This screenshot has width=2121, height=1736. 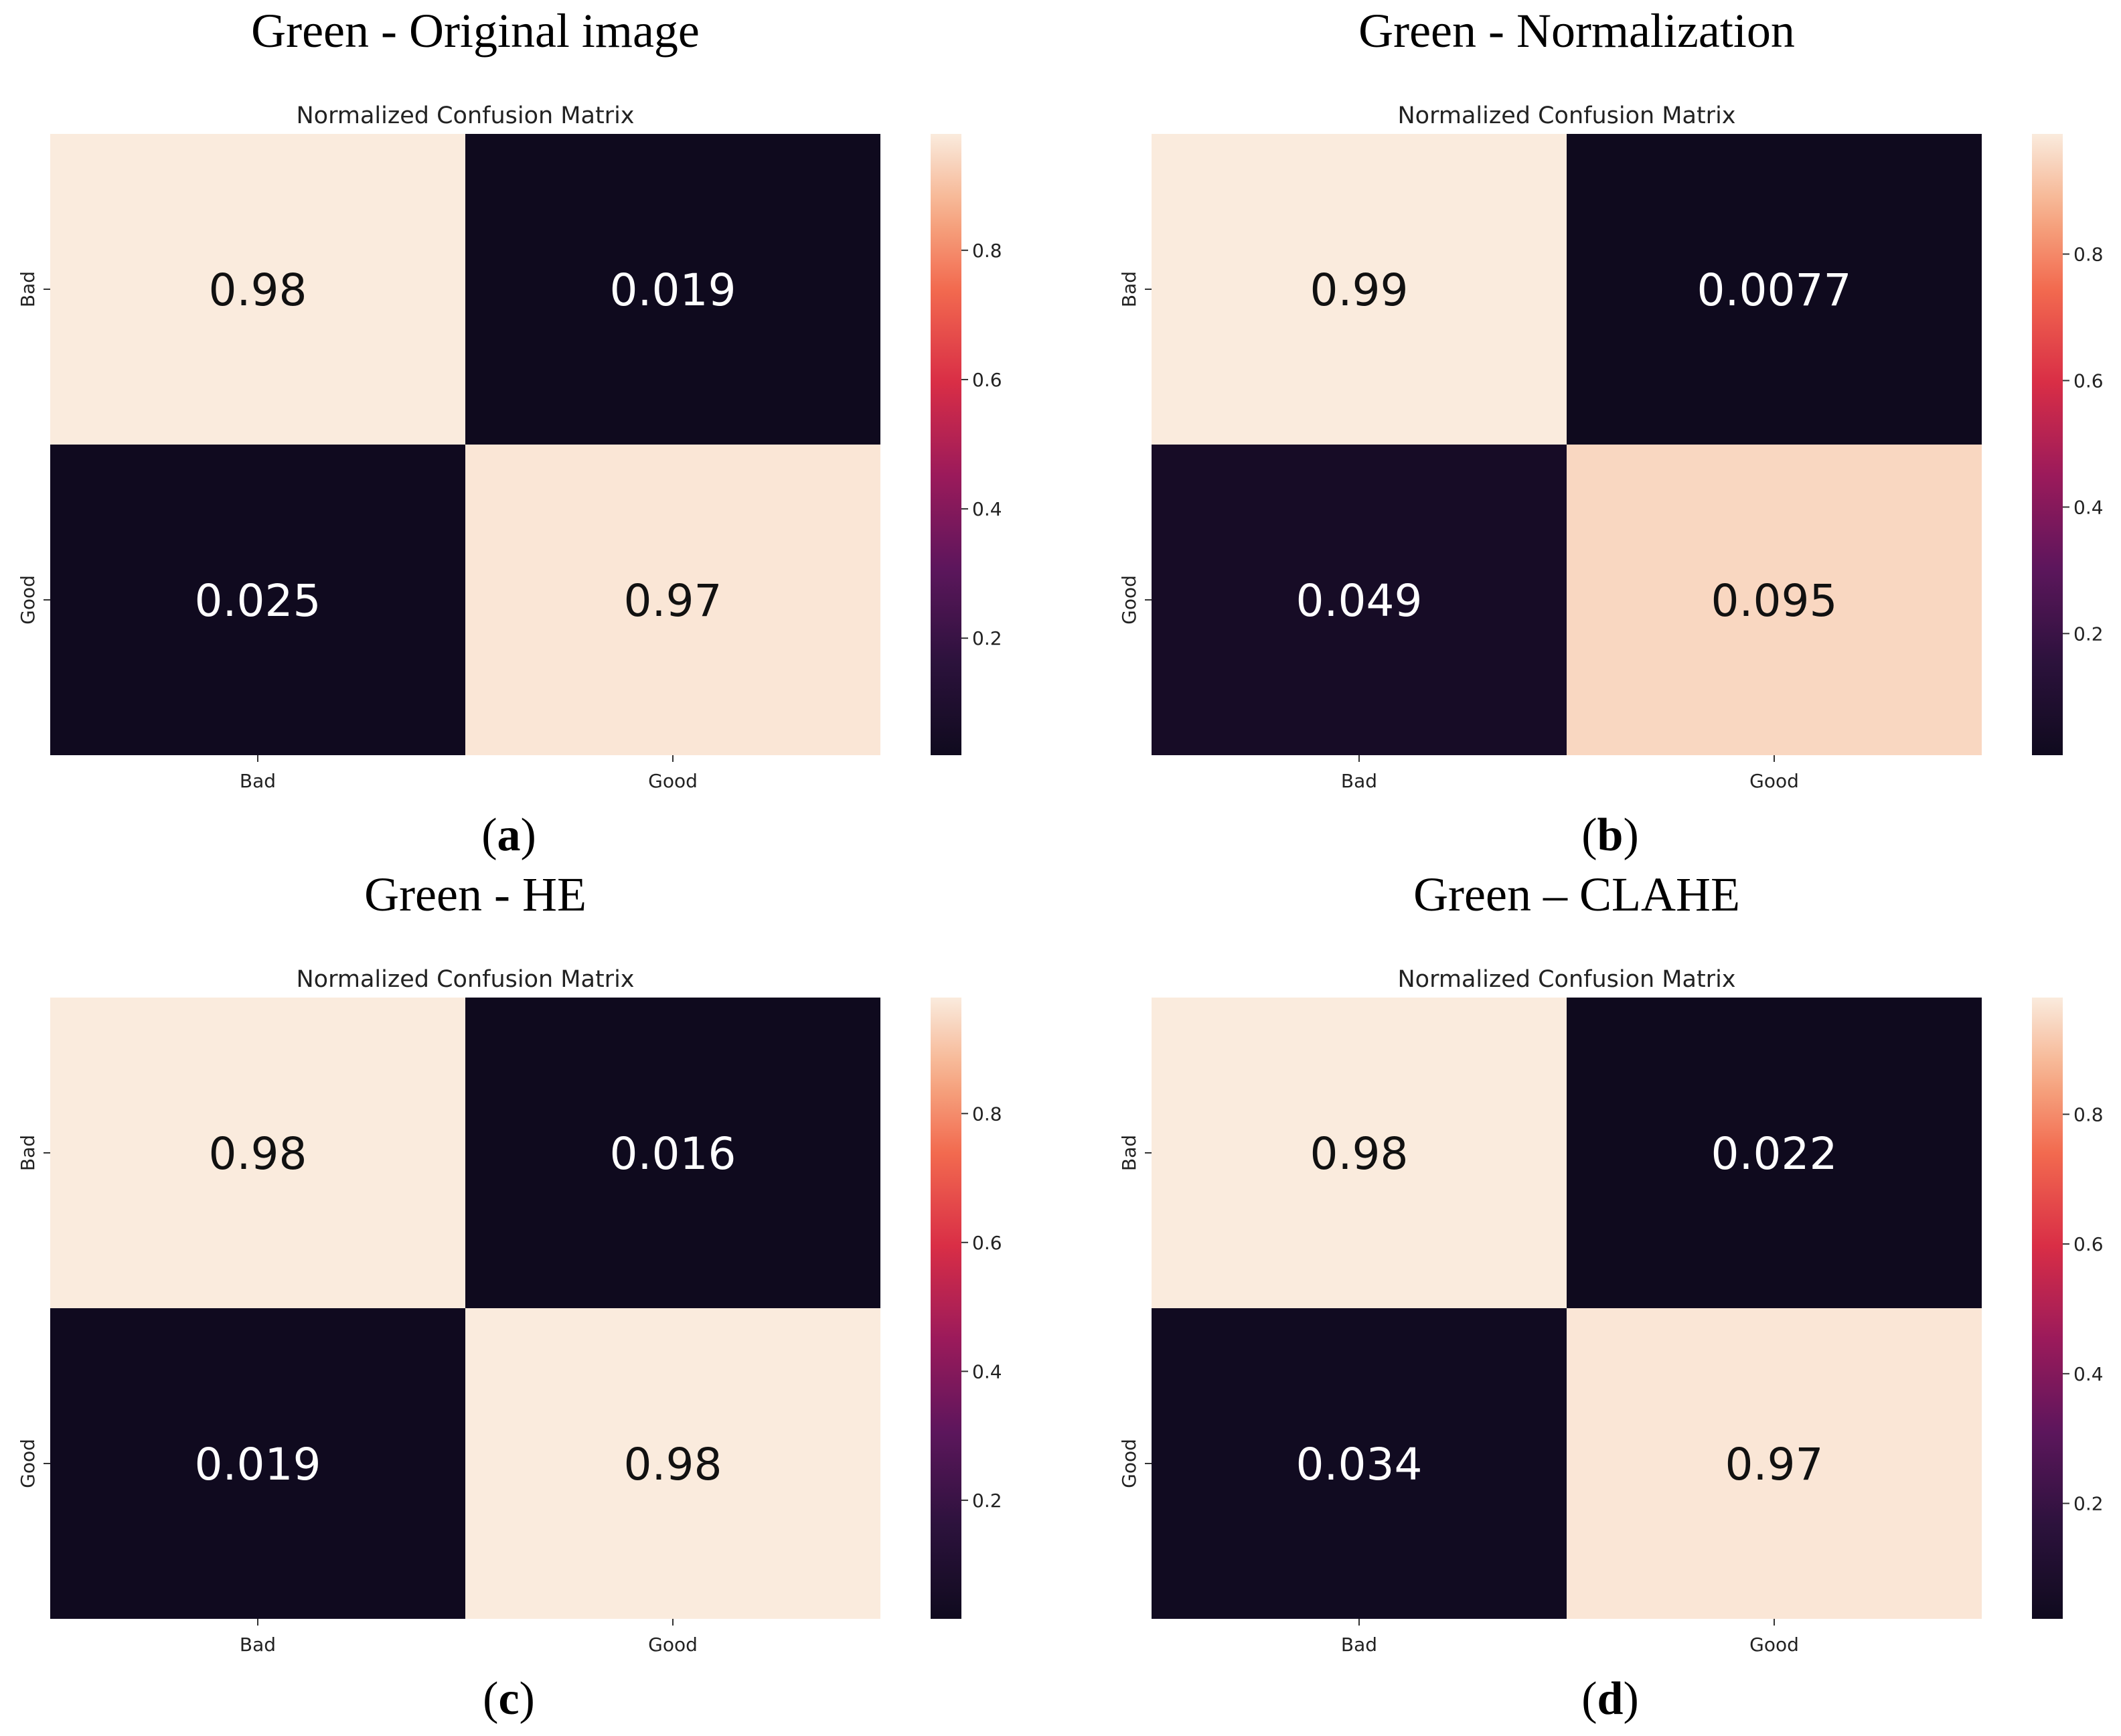 I want to click on caption-letter: c, so click(x=508, y=1699).